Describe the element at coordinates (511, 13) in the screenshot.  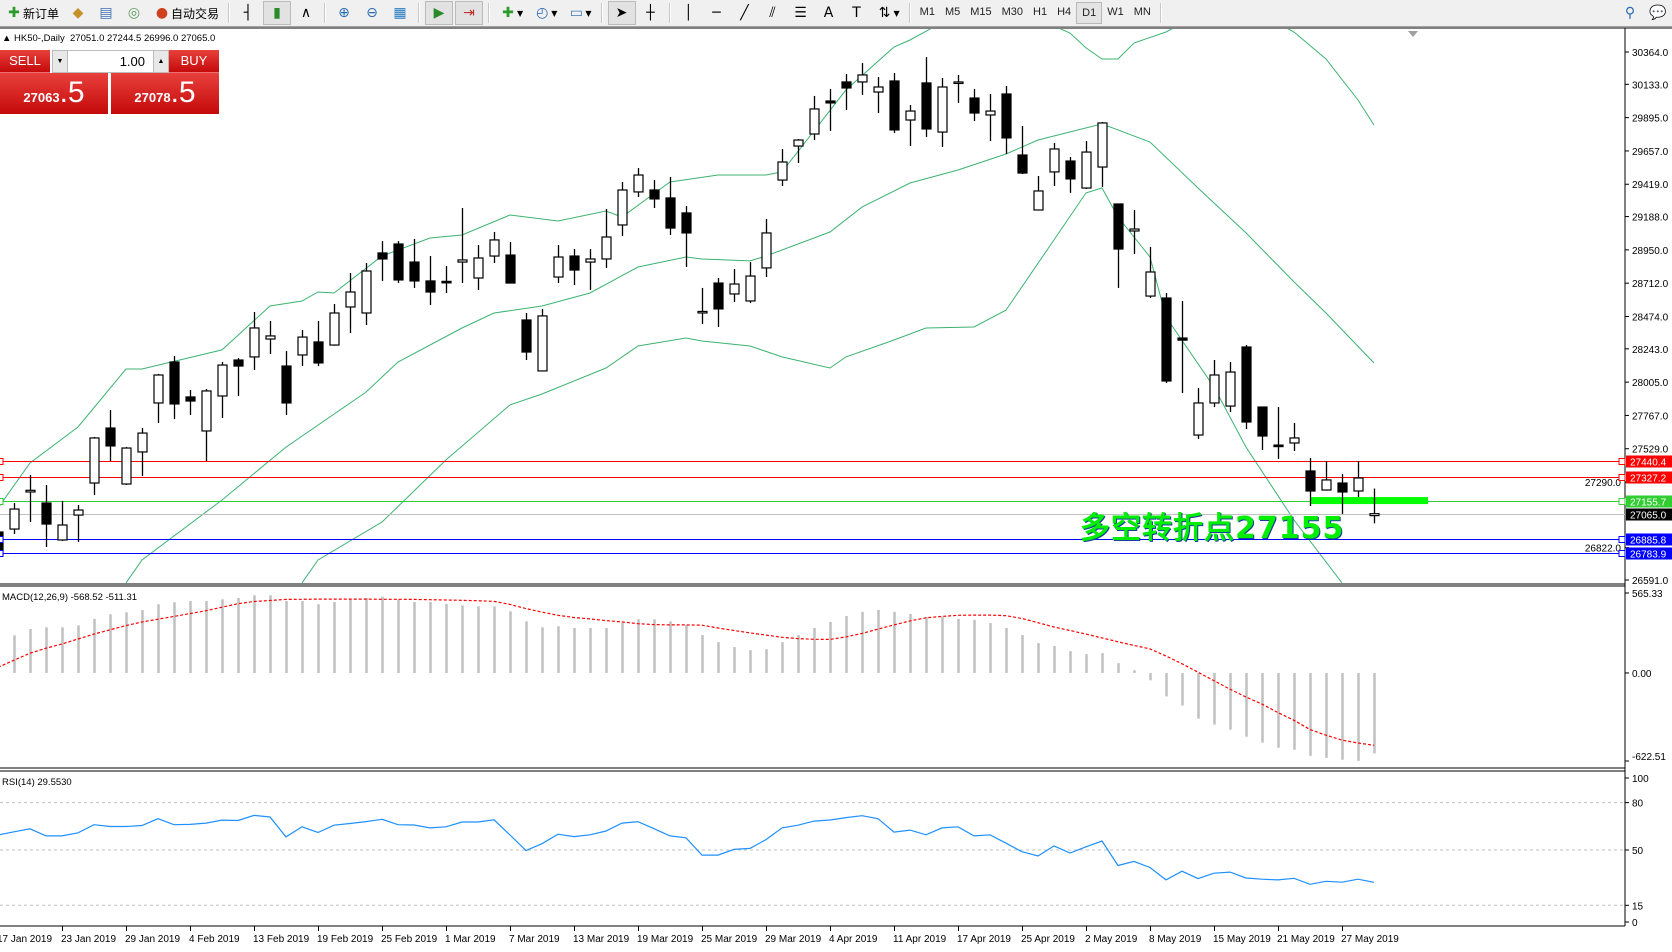
I see `indicators-button: ✚ ▼` at that location.